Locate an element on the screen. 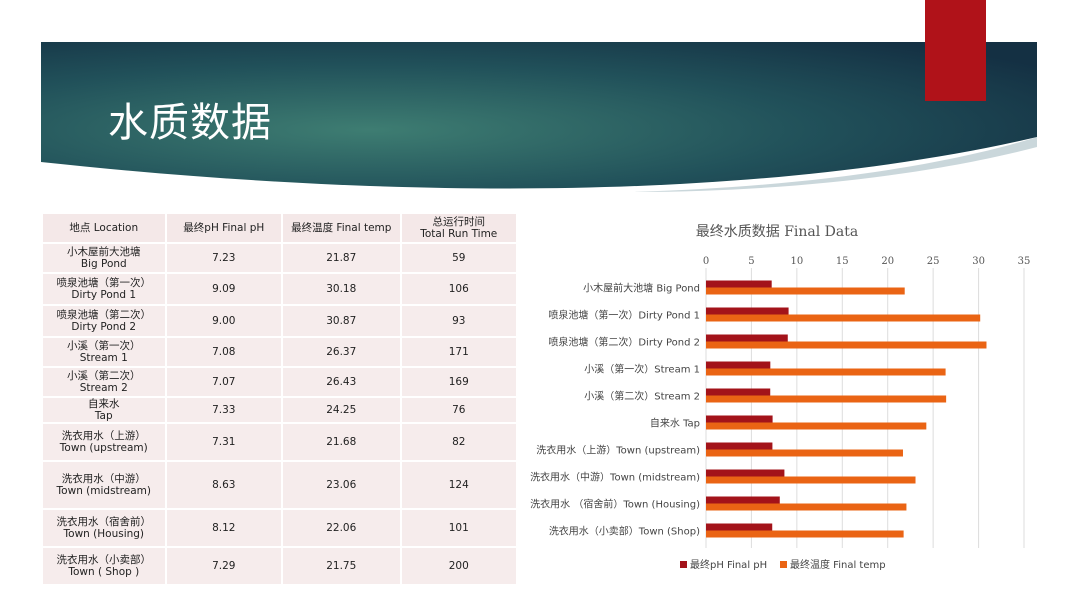  header-final-temp: 最终温度 Final temp is located at coordinates (341, 228).